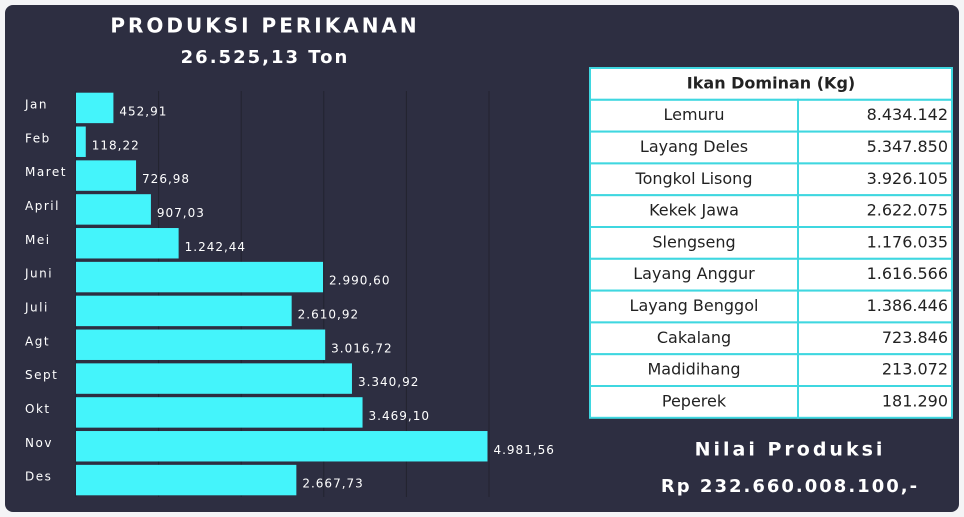  Describe the element at coordinates (907, 273) in the screenshot. I see `fish-weight: 1.616.566` at that location.